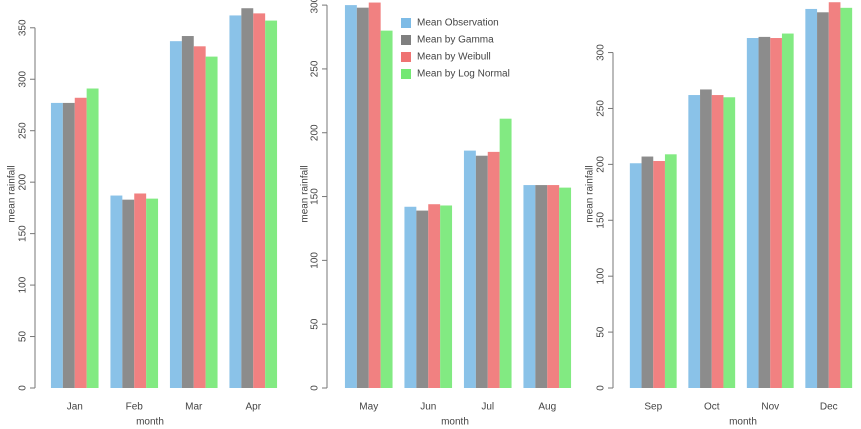 The width and height of the screenshot is (861, 429). What do you see at coordinates (253, 407) in the screenshot?
I see `x-tick-label: Apr` at bounding box center [253, 407].